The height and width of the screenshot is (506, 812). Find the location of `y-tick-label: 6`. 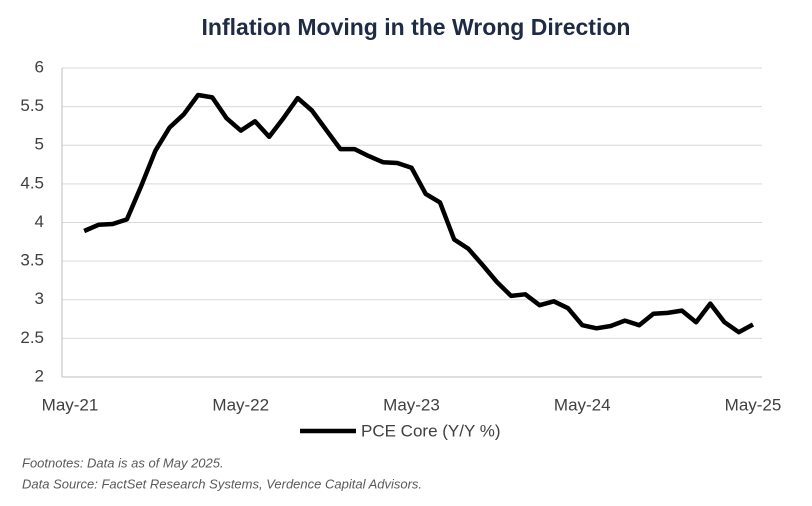

y-tick-label: 6 is located at coordinates (39, 66).